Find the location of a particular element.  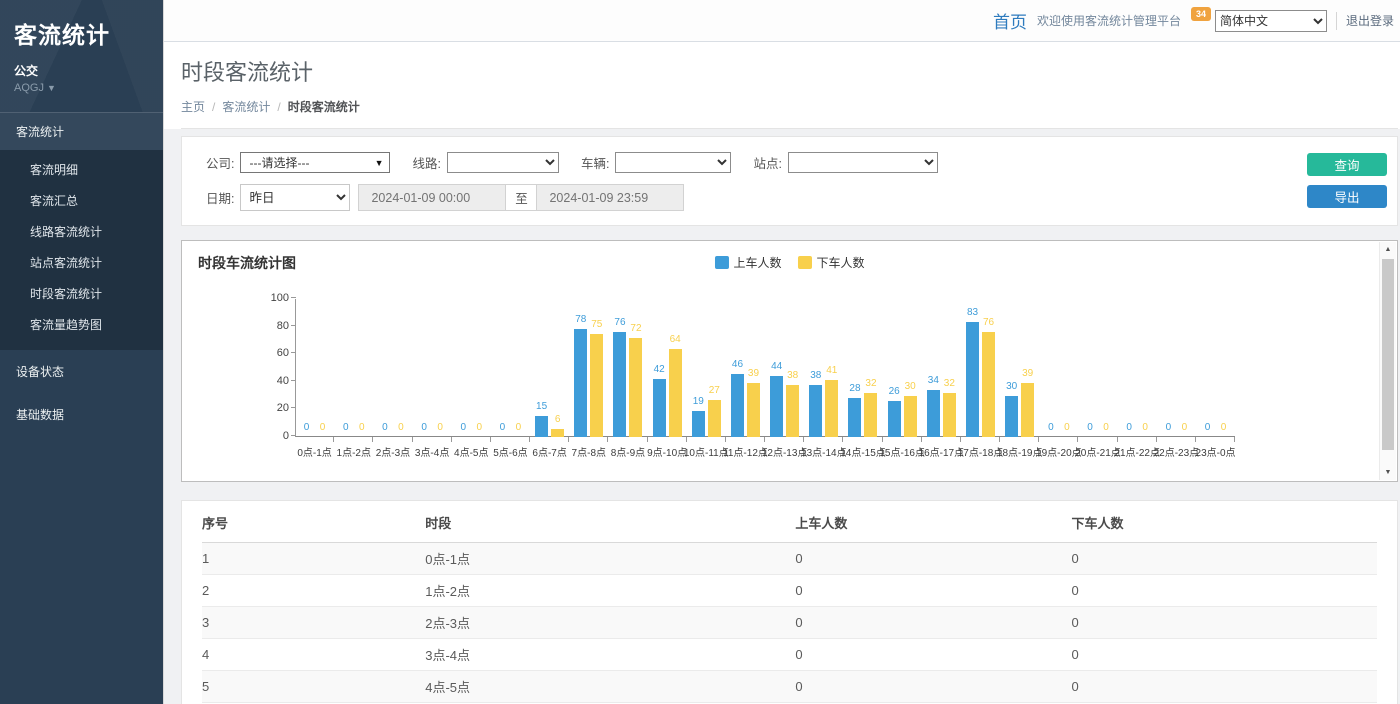

line-select is located at coordinates (502, 162).